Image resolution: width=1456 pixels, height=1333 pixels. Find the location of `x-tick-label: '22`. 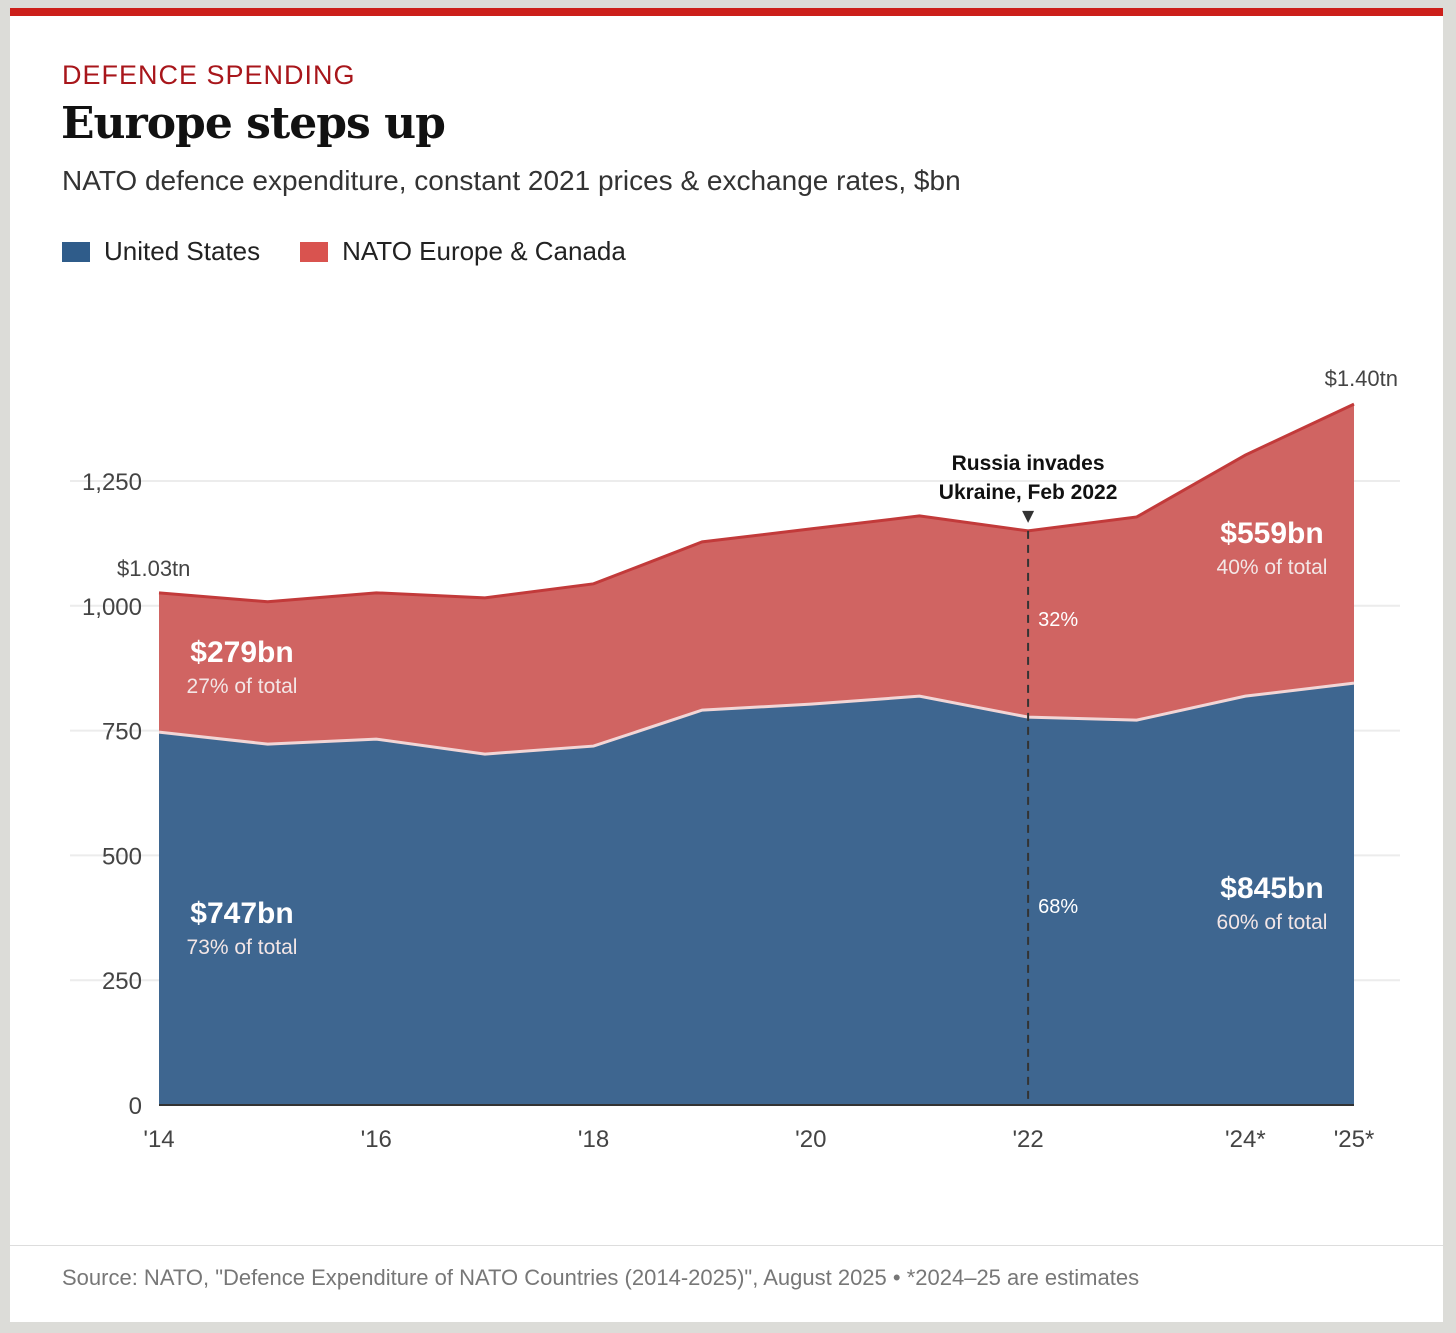

x-tick-label: '22 is located at coordinates (1027, 1139).